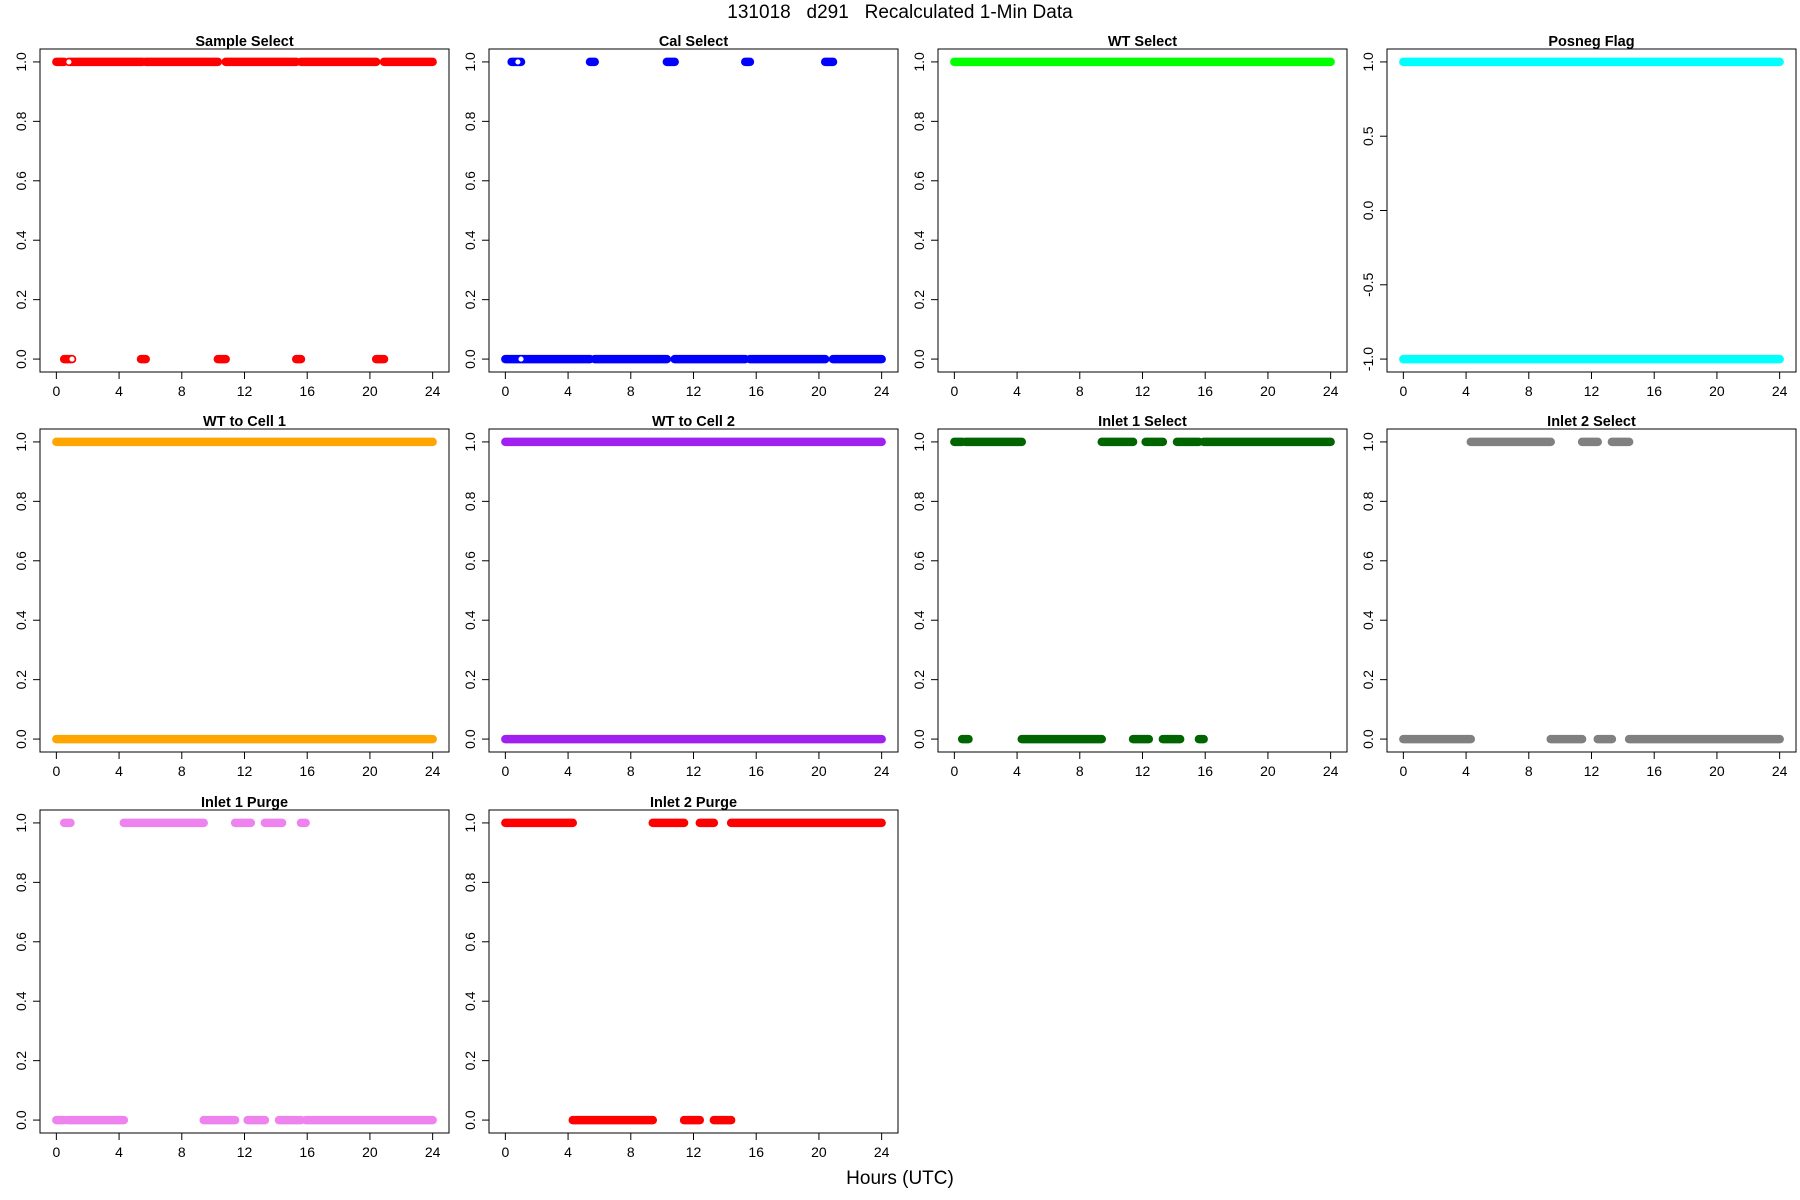 The height and width of the screenshot is (1200, 1800). I want to click on wt-to-cell-1-x-tick-label: 20, so click(370, 771).